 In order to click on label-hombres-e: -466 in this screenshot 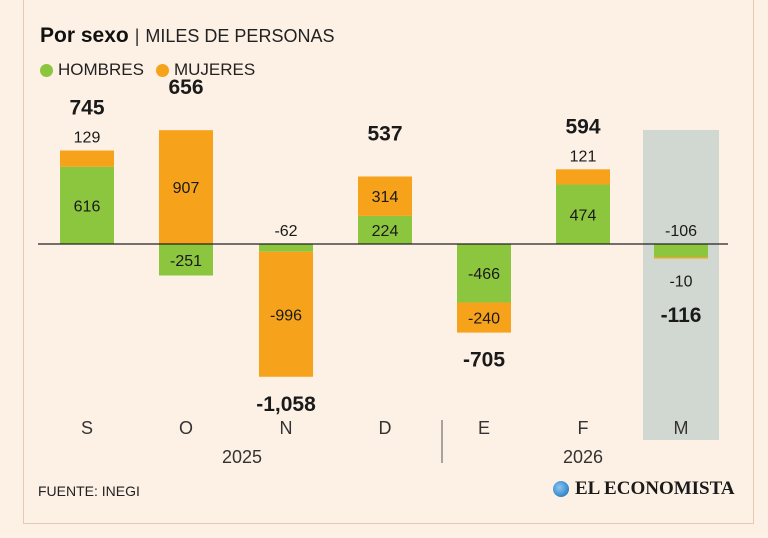, I will do `click(484, 274)`.